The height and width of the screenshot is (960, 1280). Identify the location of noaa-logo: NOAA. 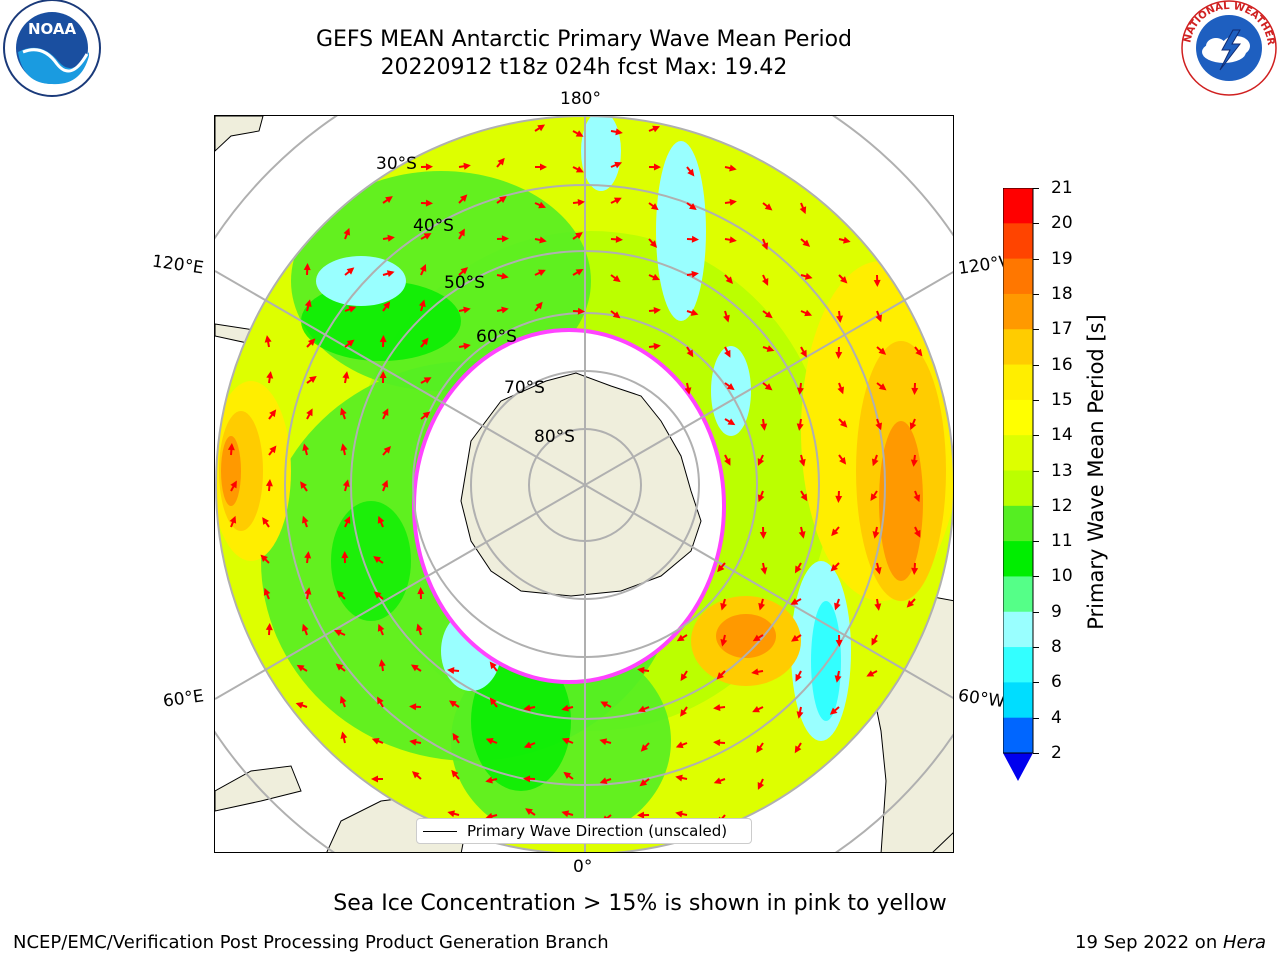
(52, 48).